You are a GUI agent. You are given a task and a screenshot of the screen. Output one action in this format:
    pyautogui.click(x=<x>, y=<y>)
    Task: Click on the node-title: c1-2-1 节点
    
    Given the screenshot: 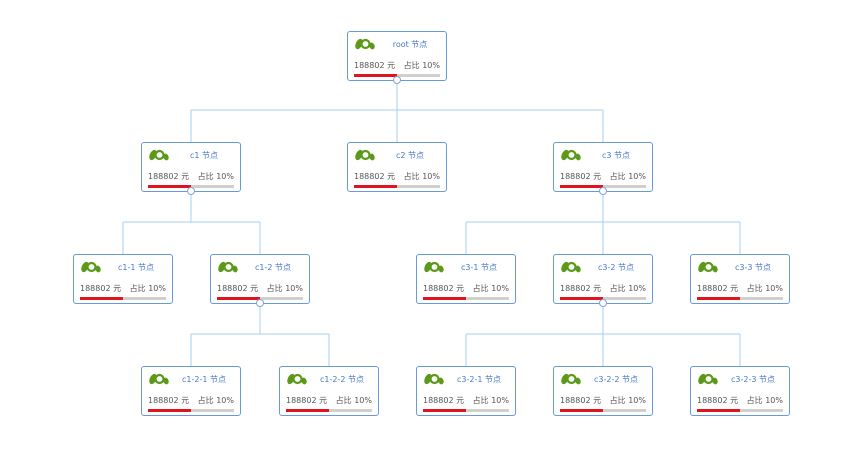 What is the action you would take?
    pyautogui.click(x=204, y=379)
    